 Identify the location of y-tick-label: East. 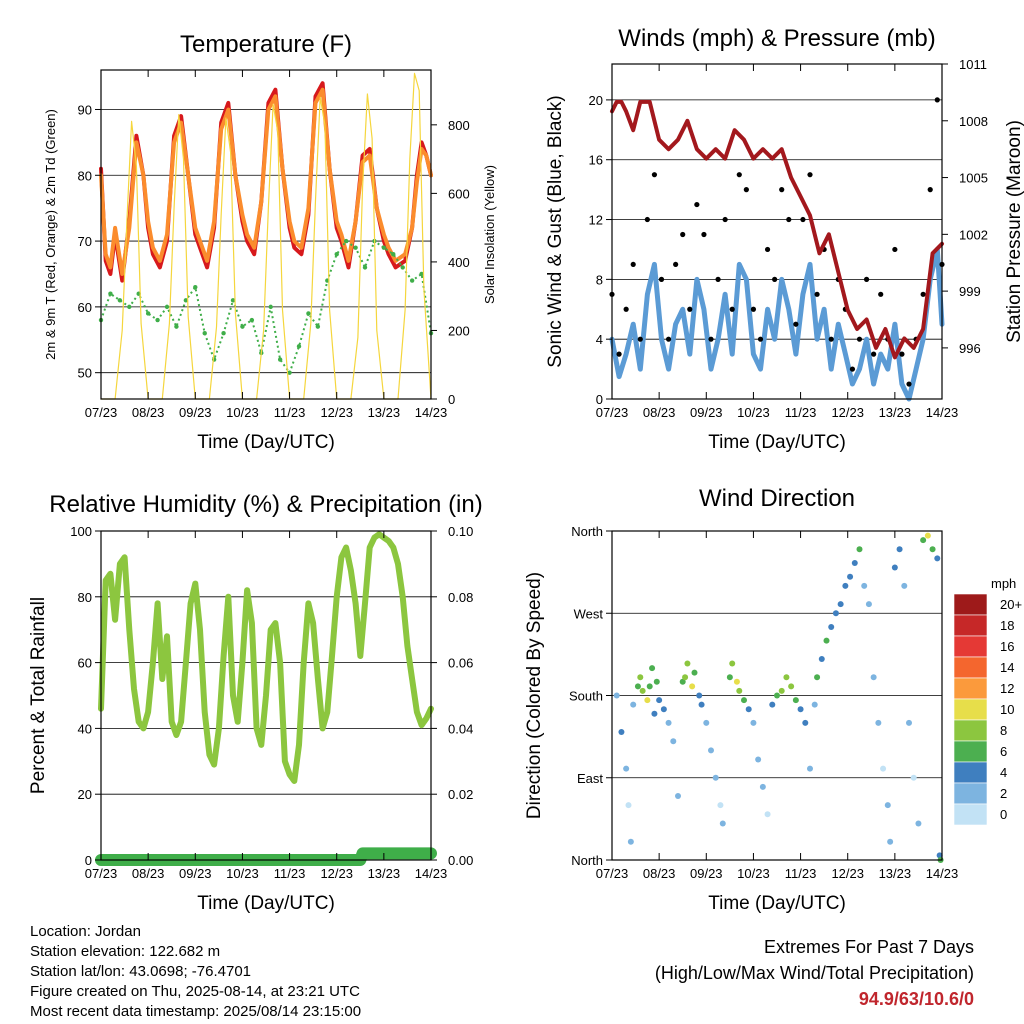
(590, 778).